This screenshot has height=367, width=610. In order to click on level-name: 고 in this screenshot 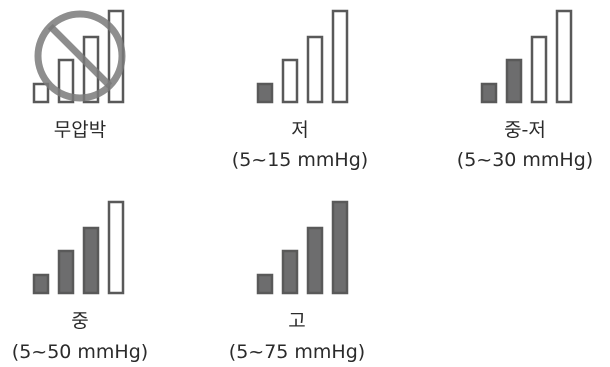, I will do `click(297, 321)`.